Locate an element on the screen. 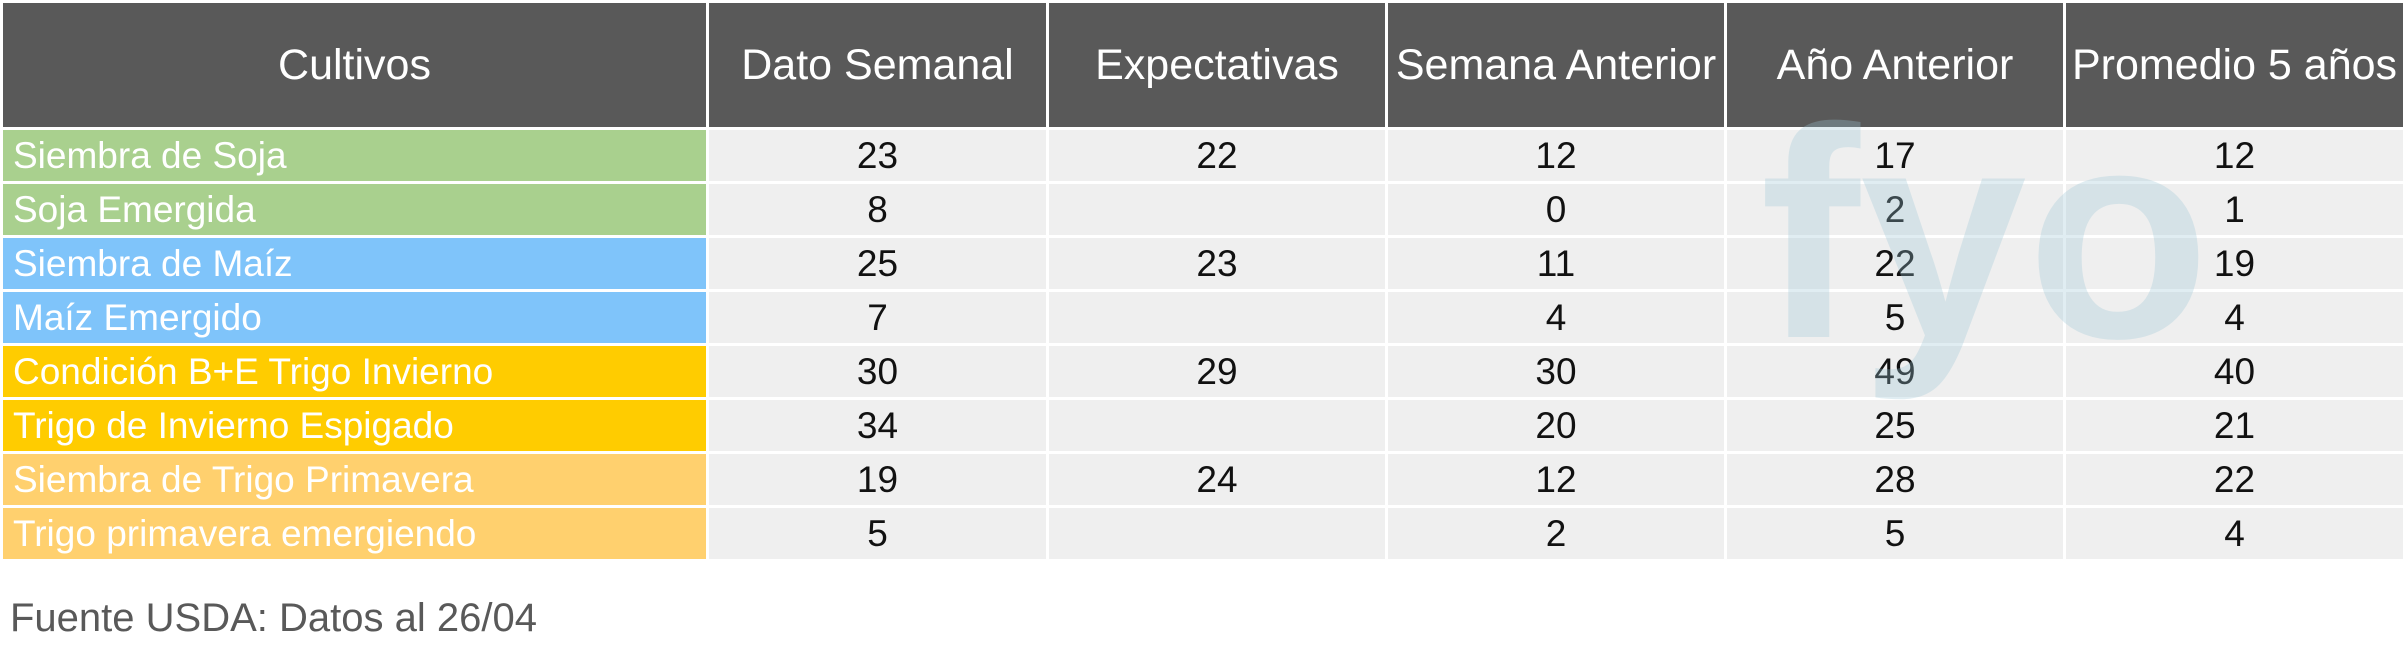  footer: Fuente USDA: Datos al 26/04 is located at coordinates (273, 618).